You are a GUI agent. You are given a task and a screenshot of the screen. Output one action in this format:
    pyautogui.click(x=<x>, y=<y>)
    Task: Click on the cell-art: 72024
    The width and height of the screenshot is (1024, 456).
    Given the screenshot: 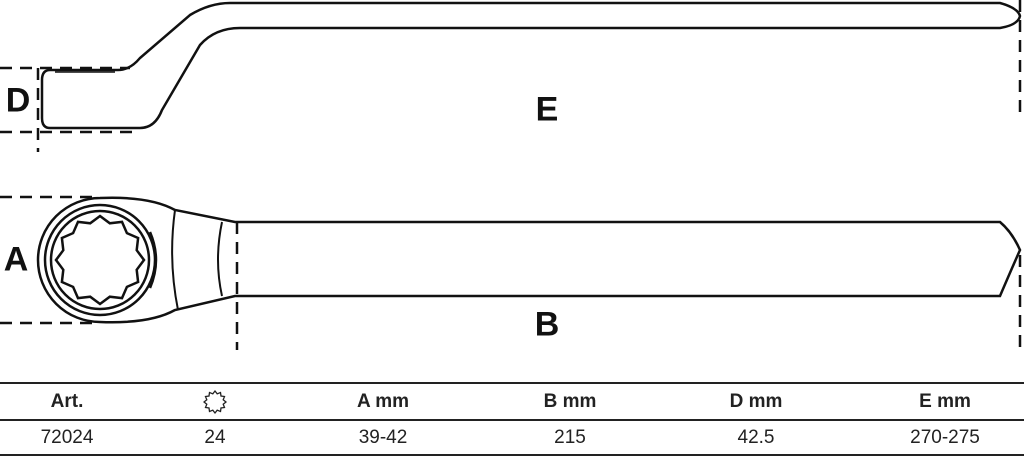 What is the action you would take?
    pyautogui.click(x=67, y=437)
    